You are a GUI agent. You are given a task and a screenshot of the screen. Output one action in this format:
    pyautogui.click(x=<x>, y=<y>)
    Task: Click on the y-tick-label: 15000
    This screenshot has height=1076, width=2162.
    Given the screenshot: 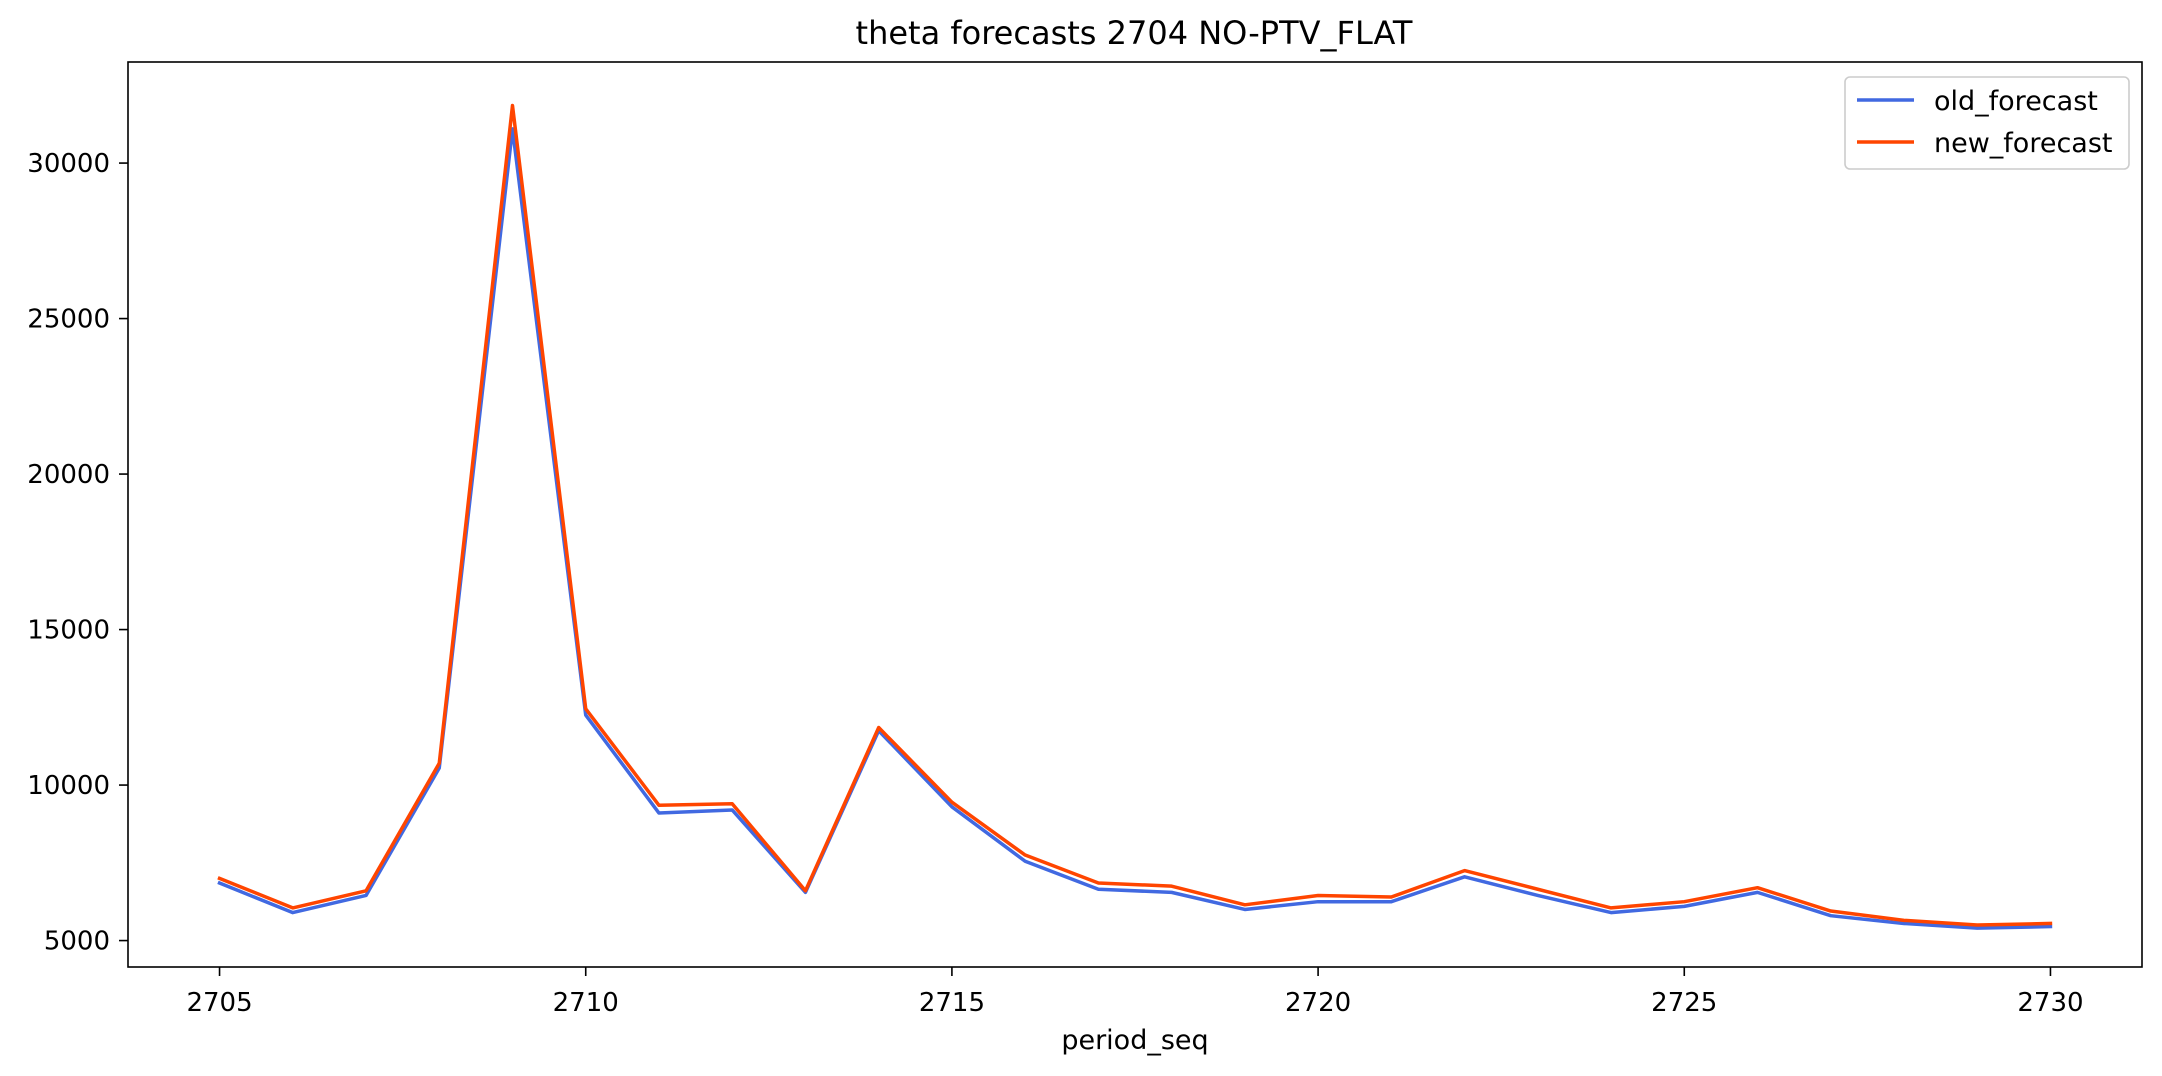 What is the action you would take?
    pyautogui.click(x=68, y=631)
    